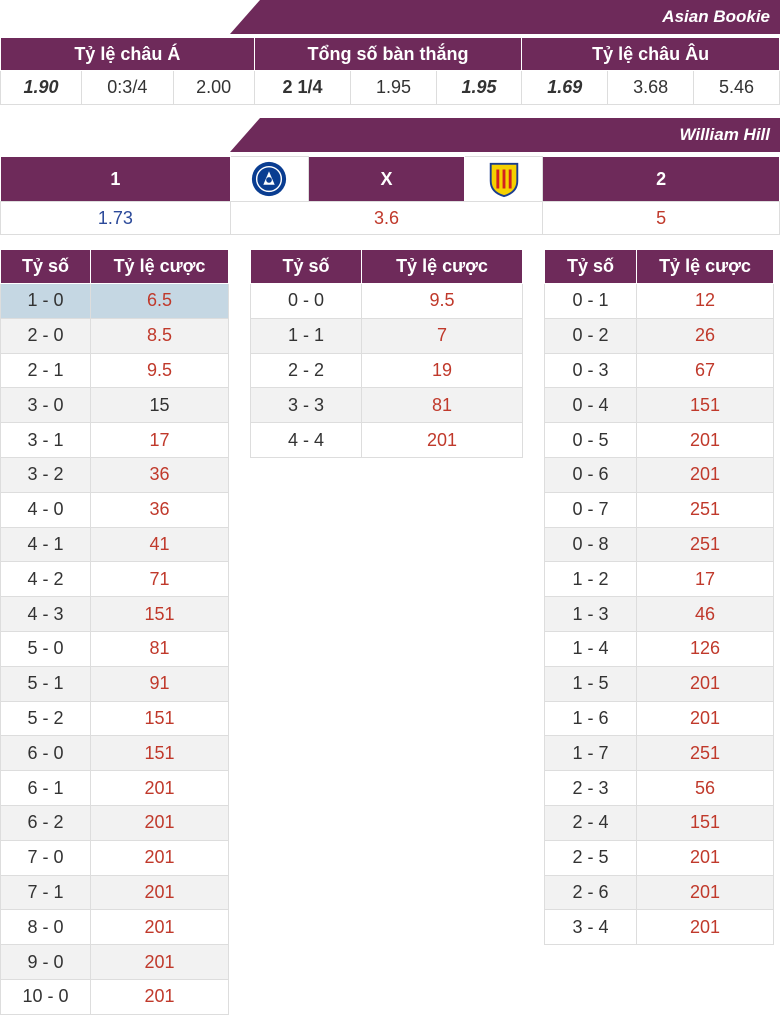  What do you see at coordinates (442, 370) in the screenshot?
I see `odd-cell: 19` at bounding box center [442, 370].